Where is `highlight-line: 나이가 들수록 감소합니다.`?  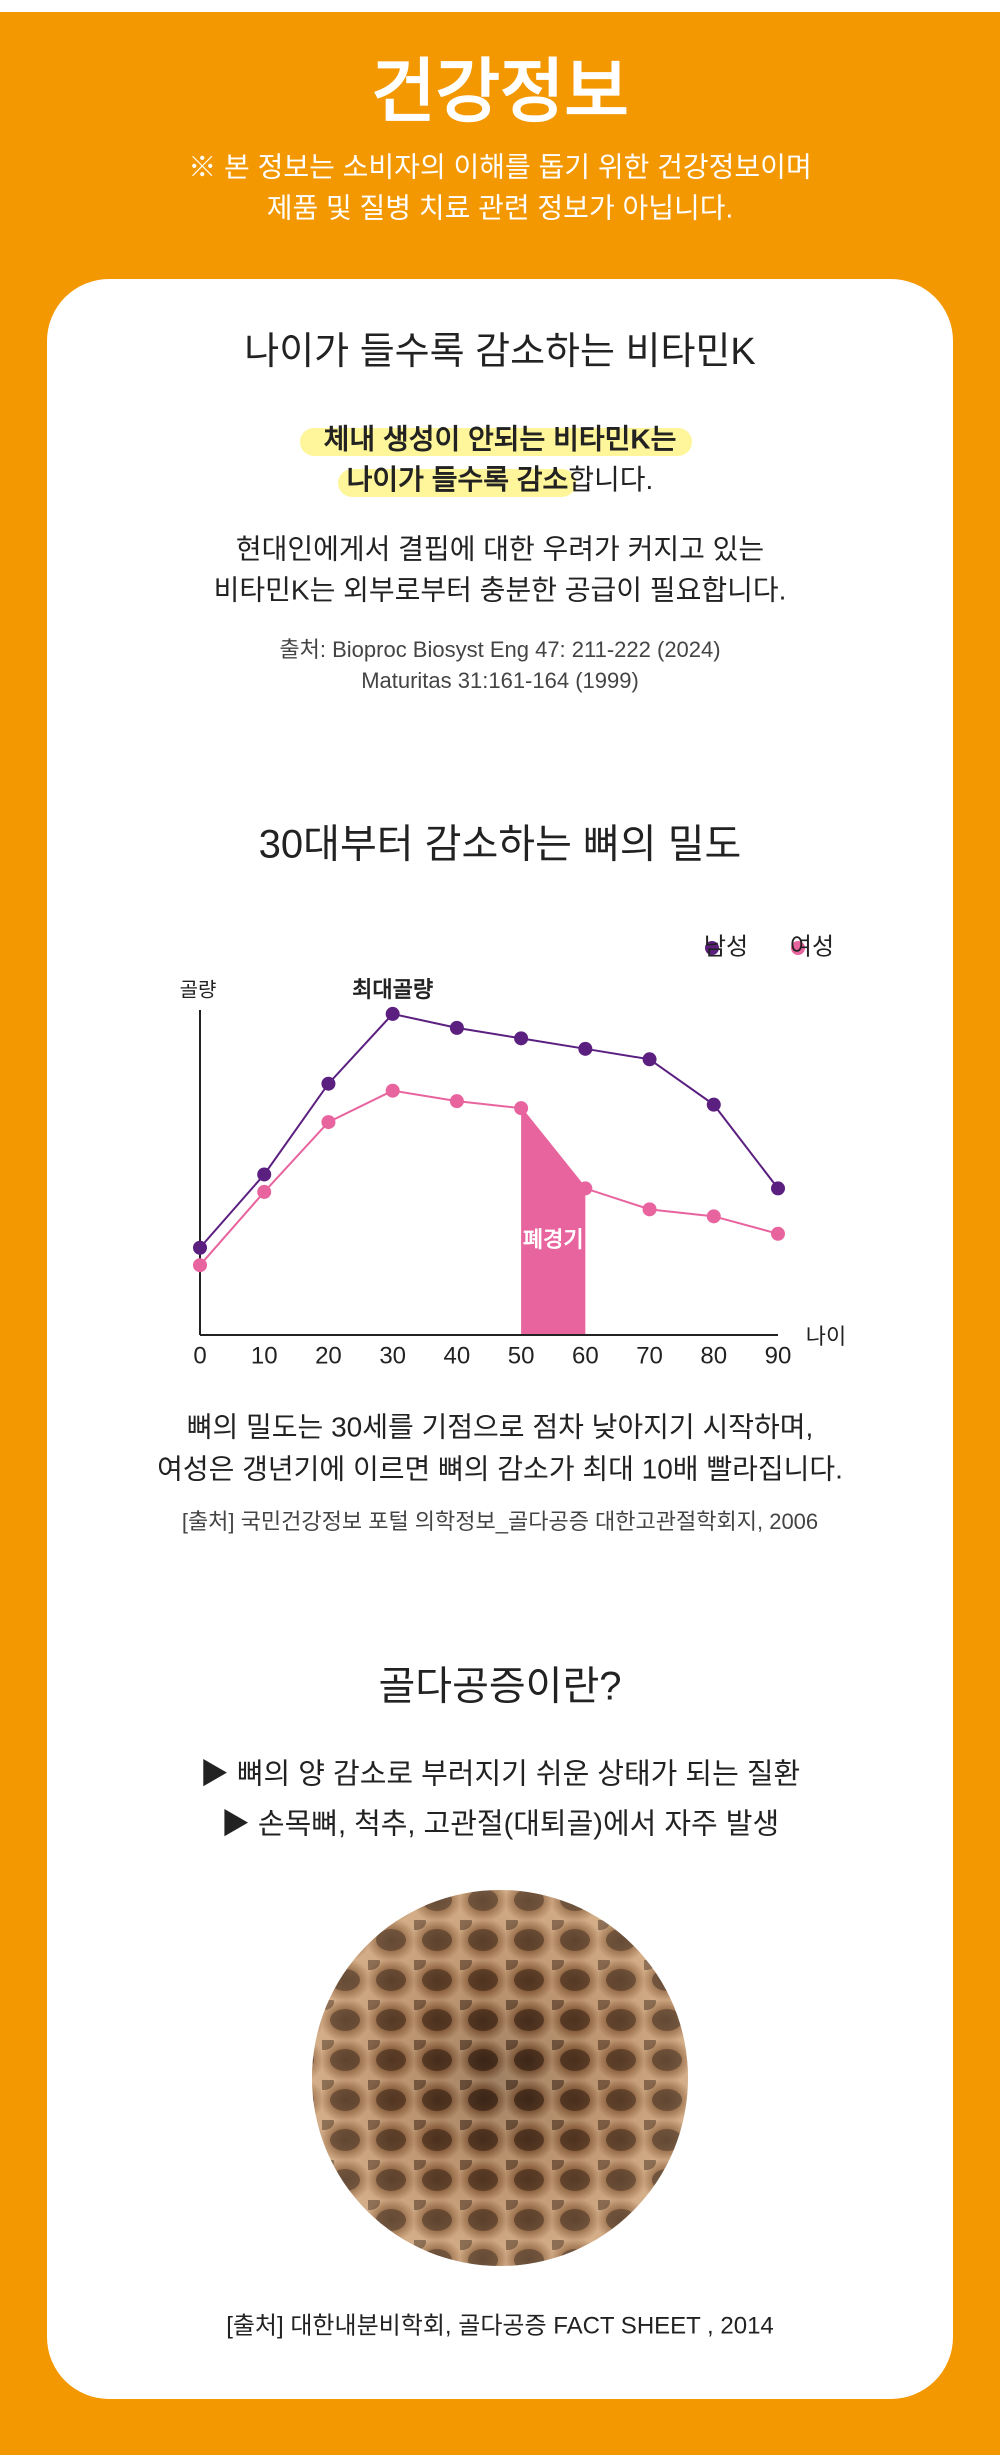
highlight-line: 나이가 들수록 감소합니다. is located at coordinates (500, 479).